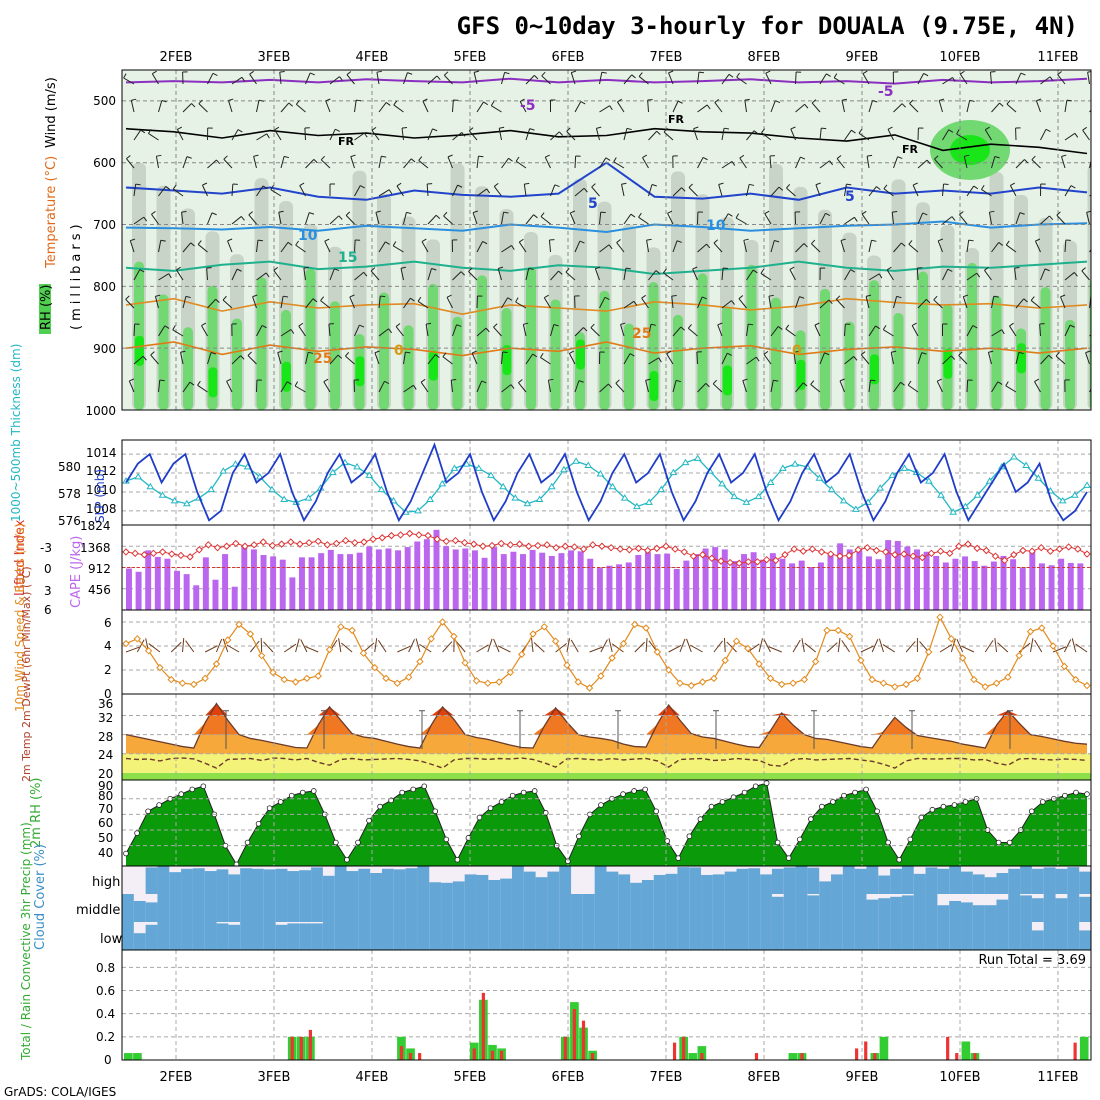 The height and width of the screenshot is (1100, 1100). Describe the element at coordinates (751, 337) in the screenshot. I see `rh-plume-moist` at that location.